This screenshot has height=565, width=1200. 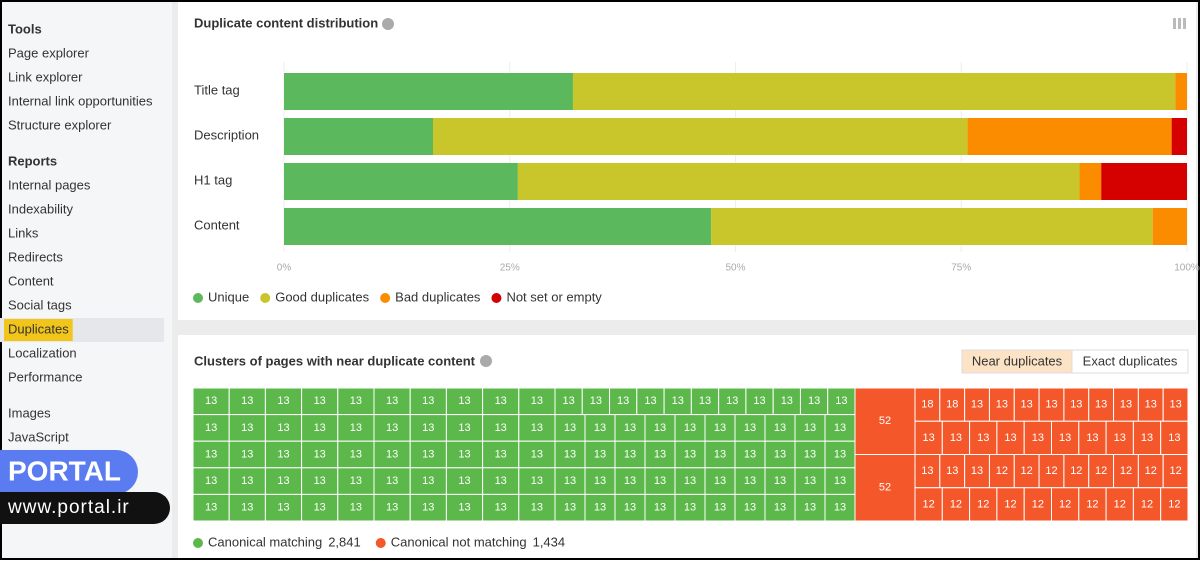 What do you see at coordinates (1179, 23) in the screenshot?
I see `chart-icon` at bounding box center [1179, 23].